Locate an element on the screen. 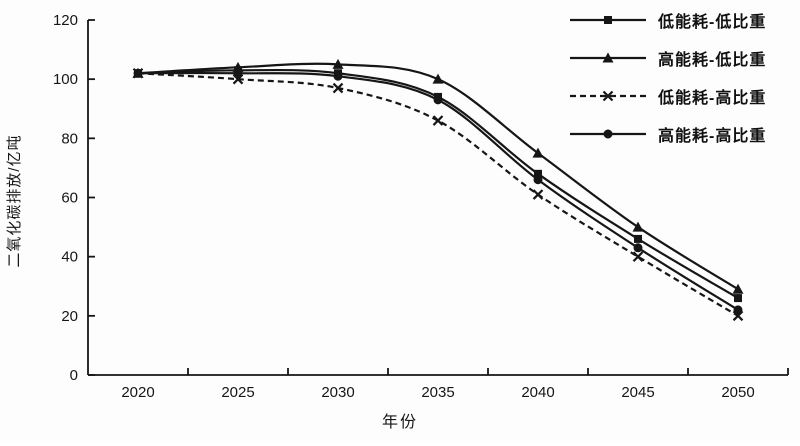 The image size is (800, 446). svg-text: 2030 is located at coordinates (337, 392).